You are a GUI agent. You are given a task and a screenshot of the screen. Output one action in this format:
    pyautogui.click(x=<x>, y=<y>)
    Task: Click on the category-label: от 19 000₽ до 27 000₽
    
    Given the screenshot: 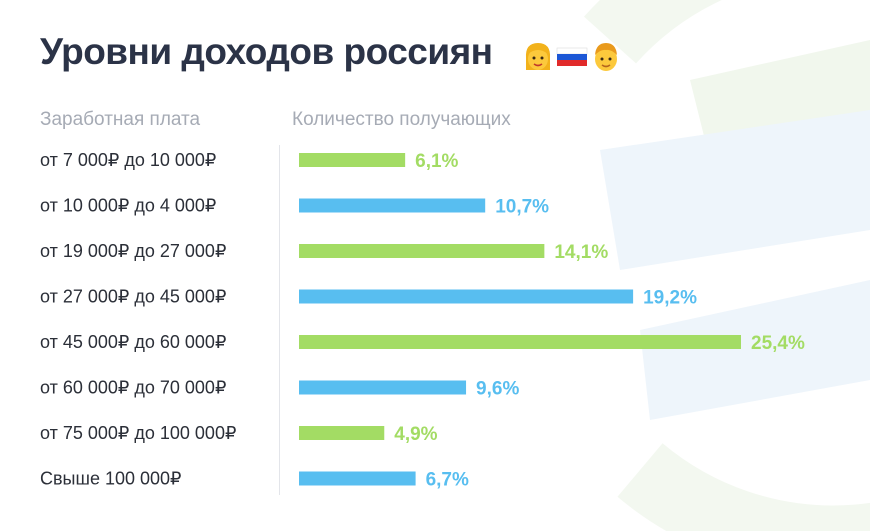 What is the action you would take?
    pyautogui.click(x=133, y=251)
    